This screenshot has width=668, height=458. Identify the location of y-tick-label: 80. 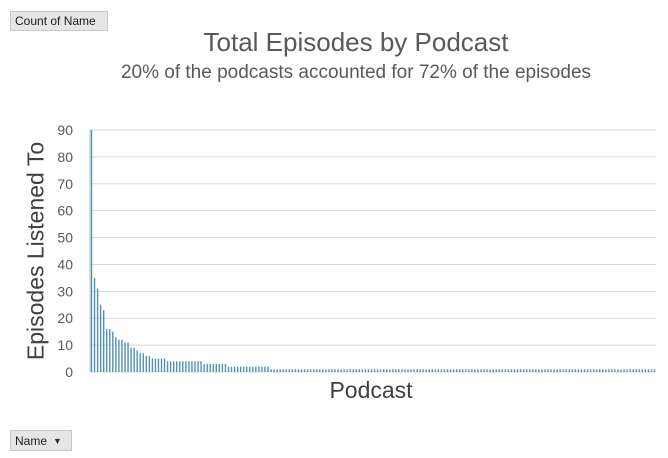
(65, 157).